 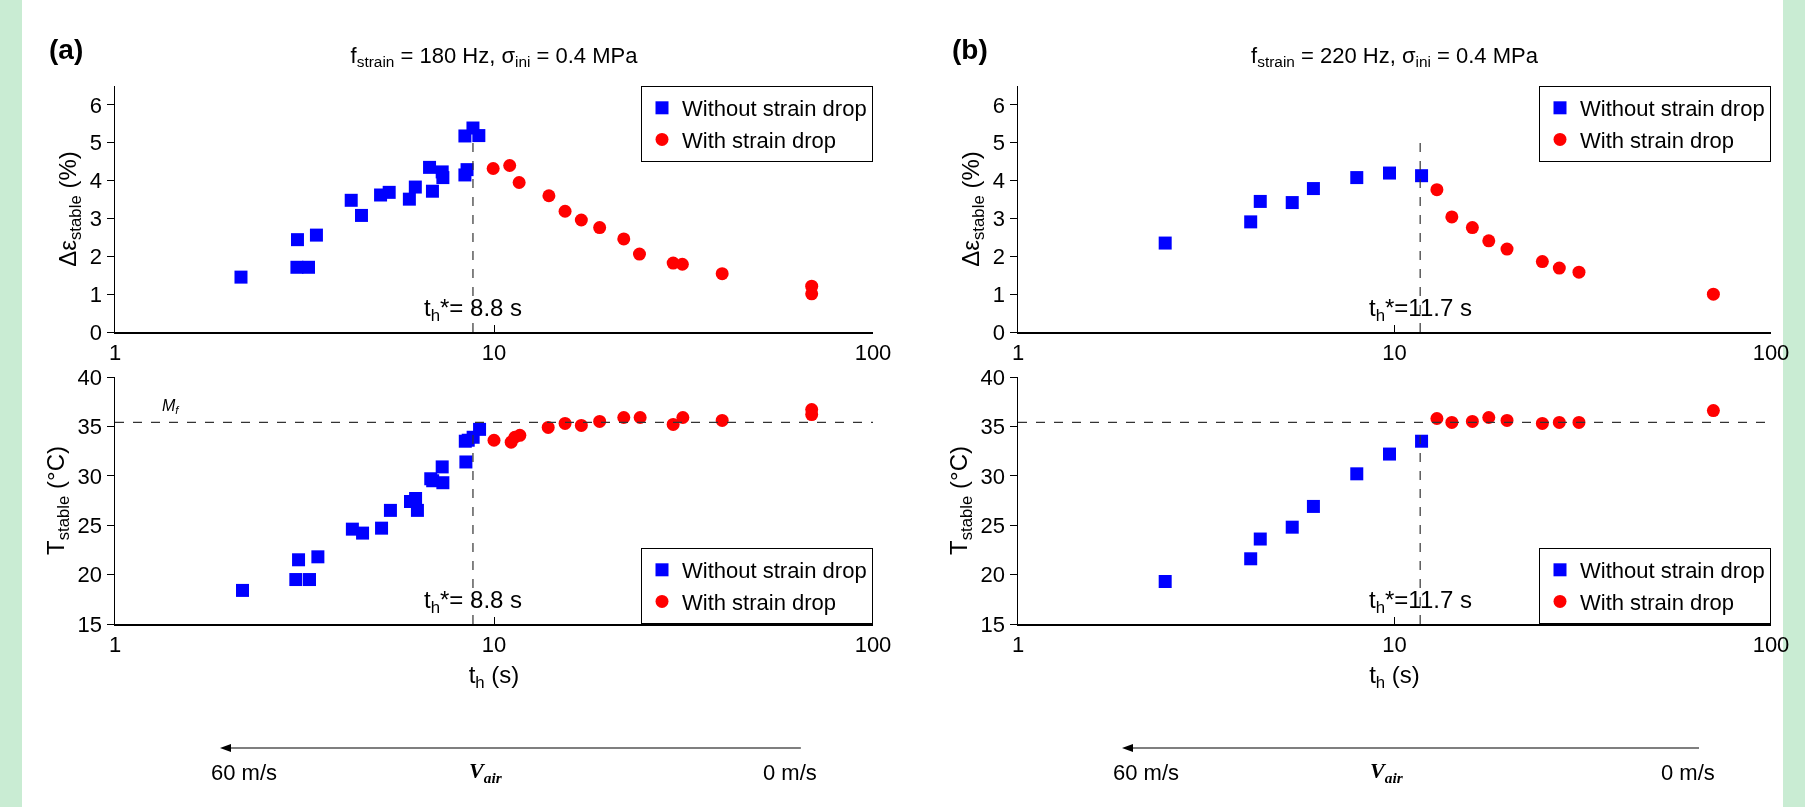 I want to click on chart-title: f$_{strain}$ = 220 Hz, σ$_{ini}$ = 0.4 MPa, so click(x=1395, y=56).